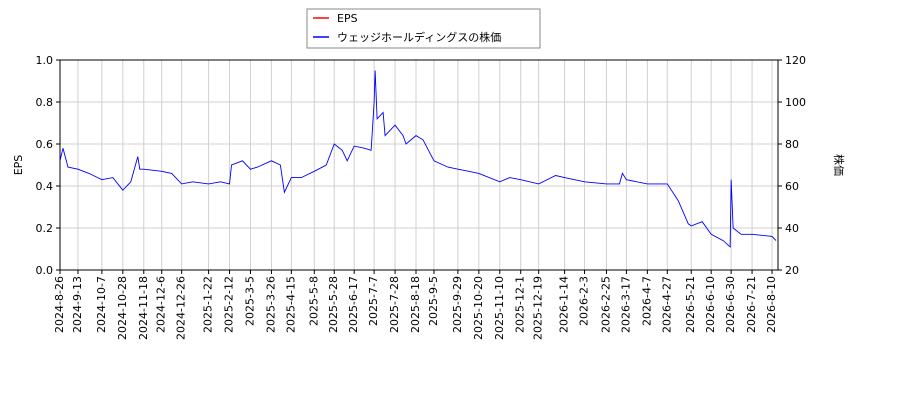 This screenshot has width=900, height=404. What do you see at coordinates (839, 165) in the screenshot?
I see `y2-axis-label: 株価` at bounding box center [839, 165].